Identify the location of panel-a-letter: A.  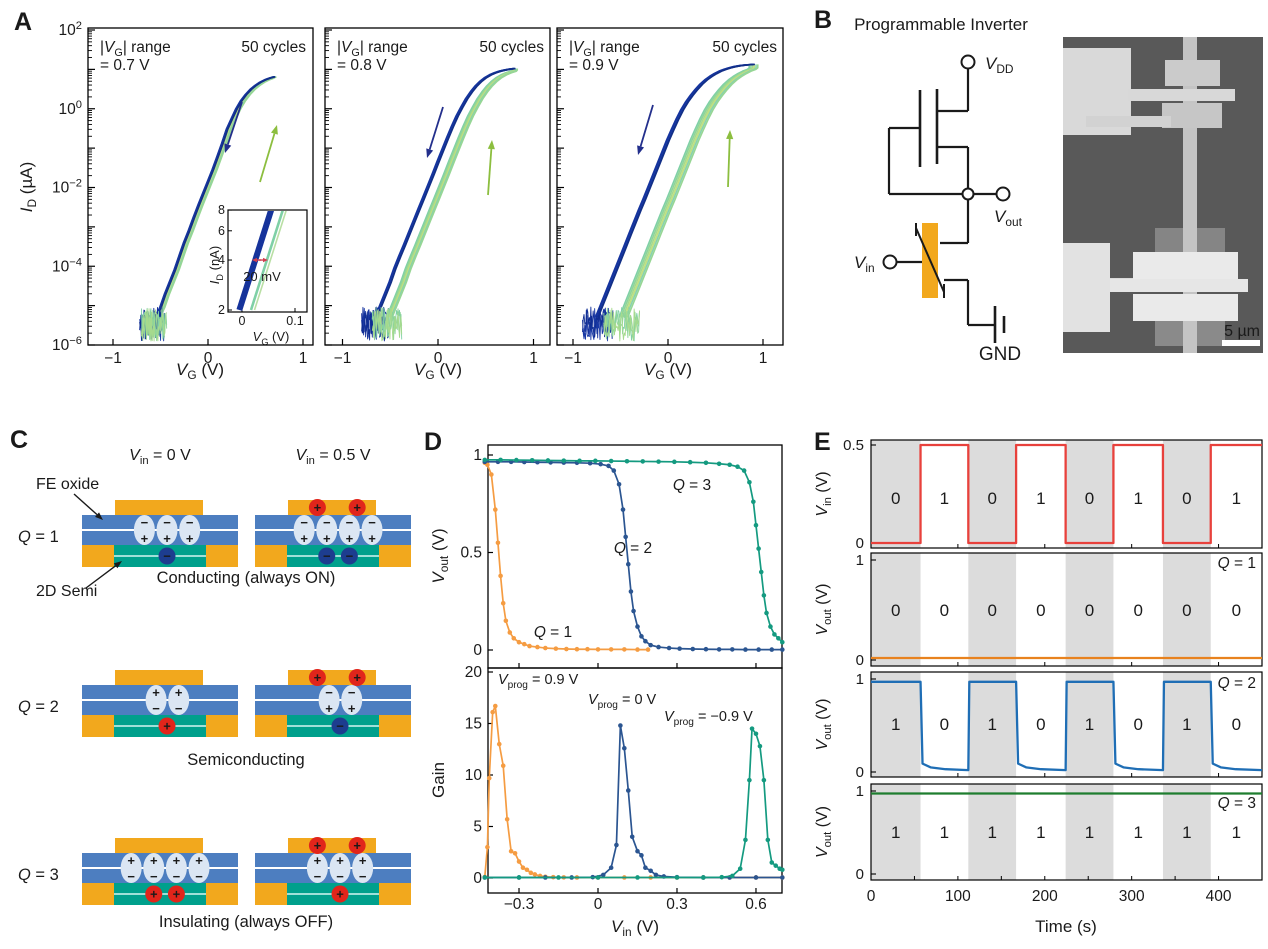
(23, 22).